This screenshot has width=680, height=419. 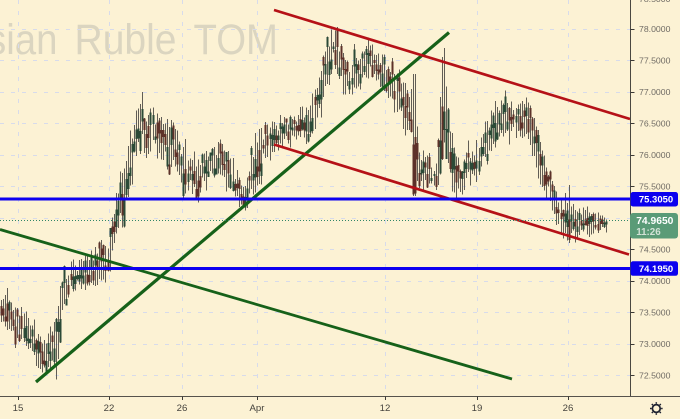 What do you see at coordinates (655, 344) in the screenshot?
I see `svg-text: 73.0000` at bounding box center [655, 344].